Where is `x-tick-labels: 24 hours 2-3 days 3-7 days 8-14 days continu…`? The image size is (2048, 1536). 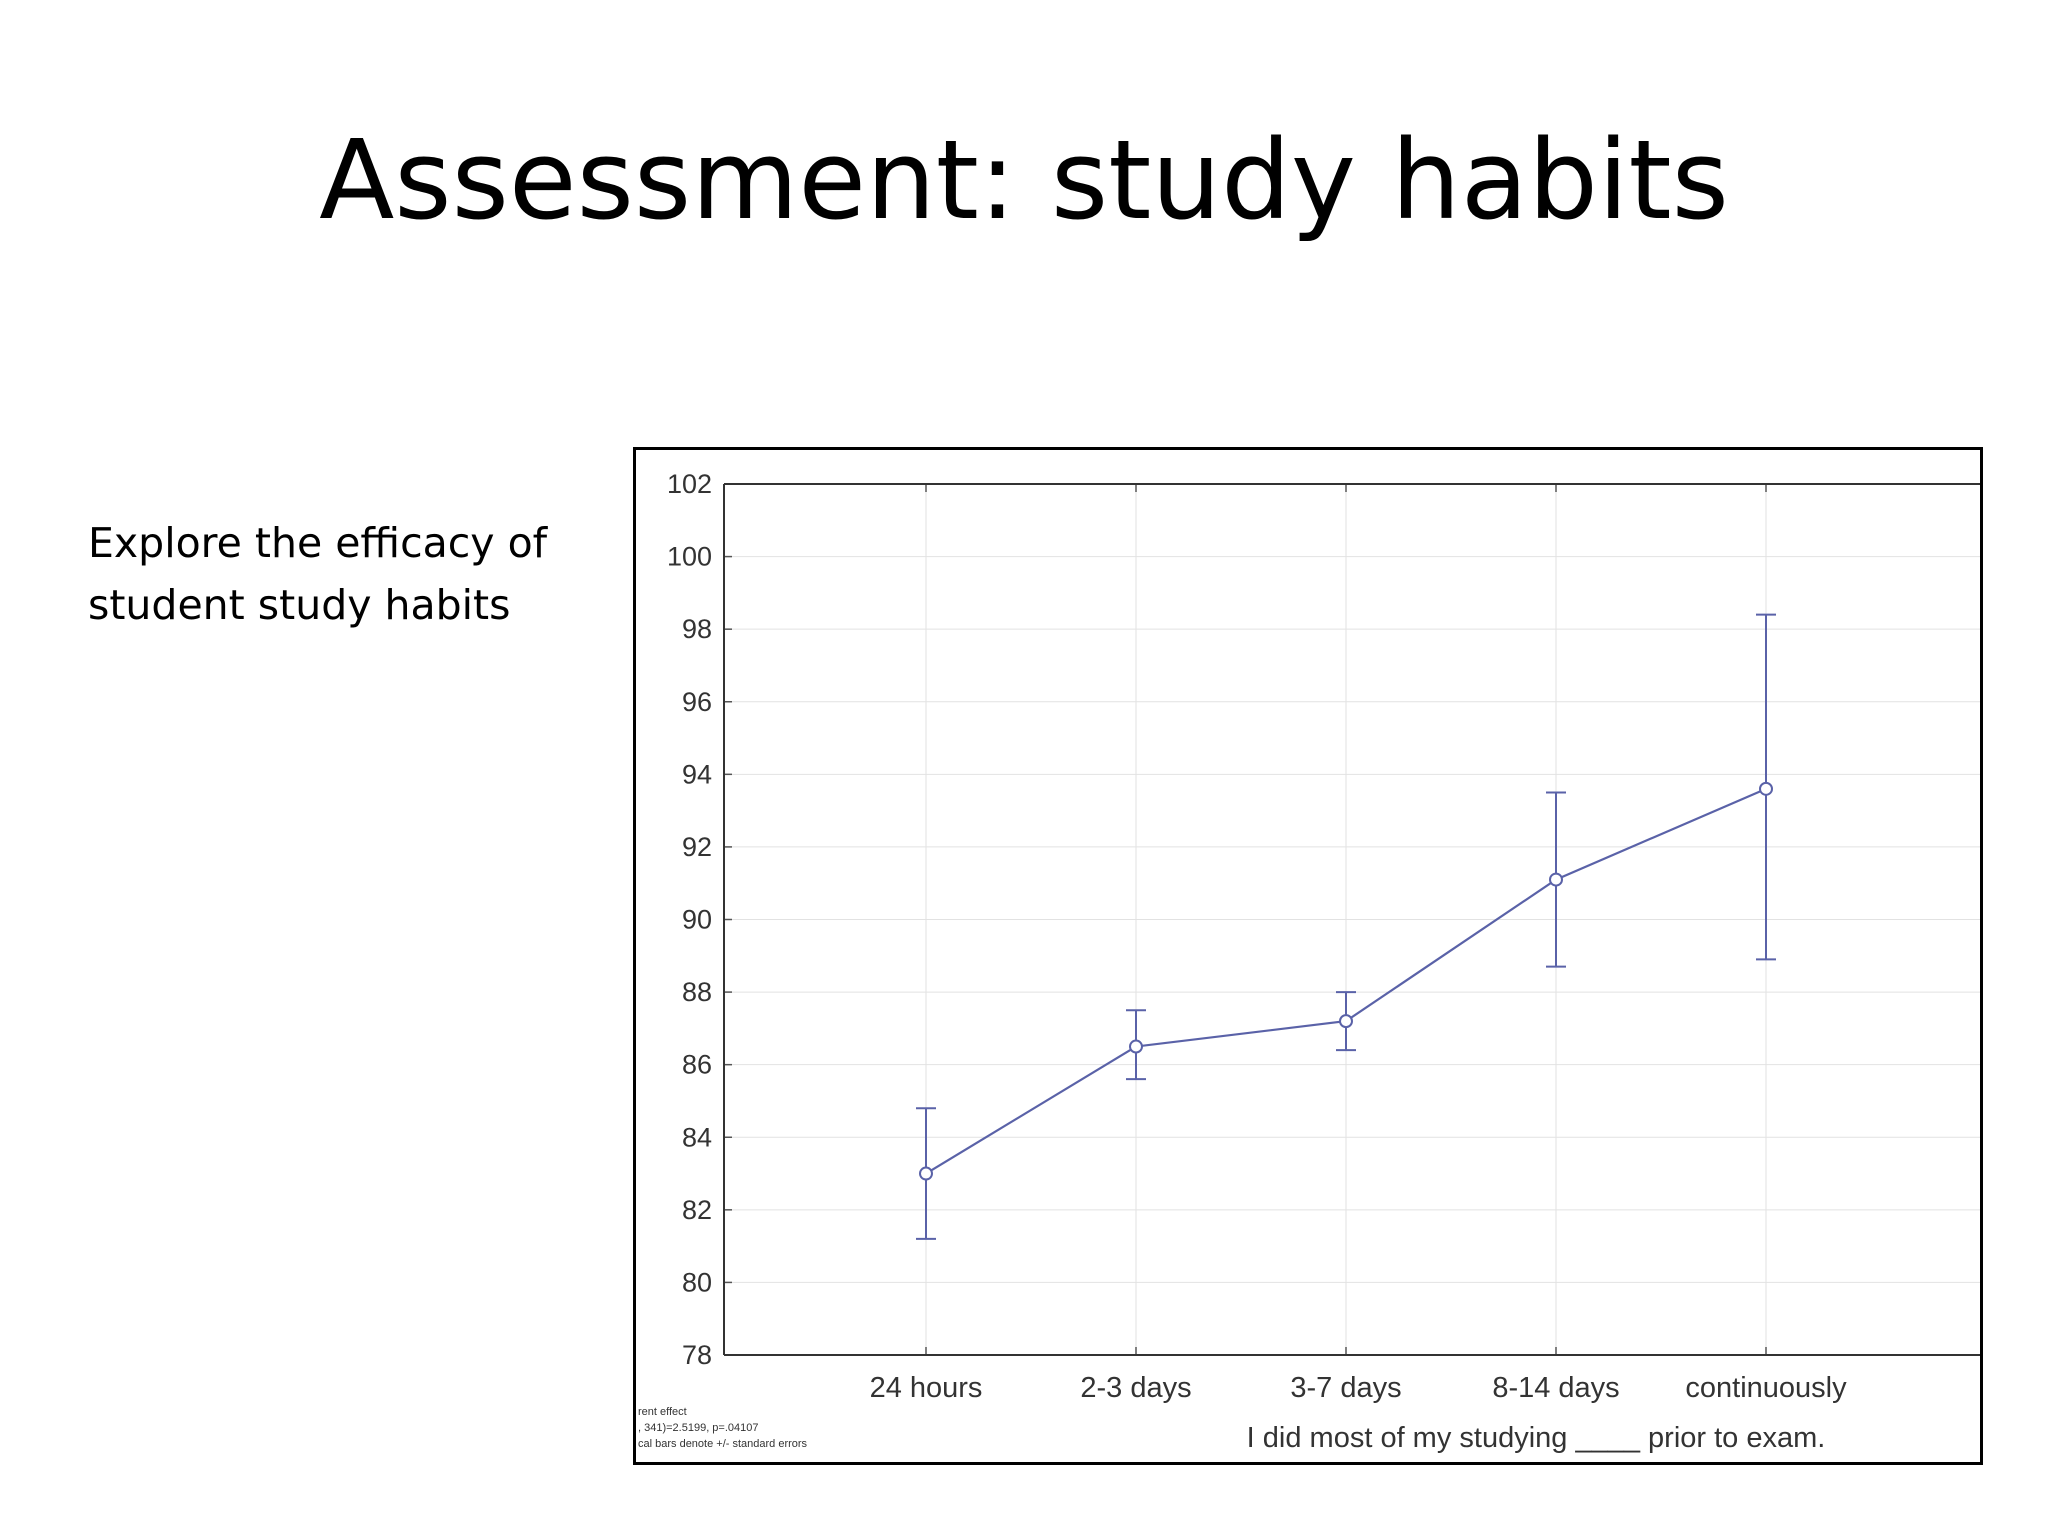
x-tick-labels: 24 hours 2-3 days 3-7 days 8-14 days continu… is located at coordinates (1359, 1388).